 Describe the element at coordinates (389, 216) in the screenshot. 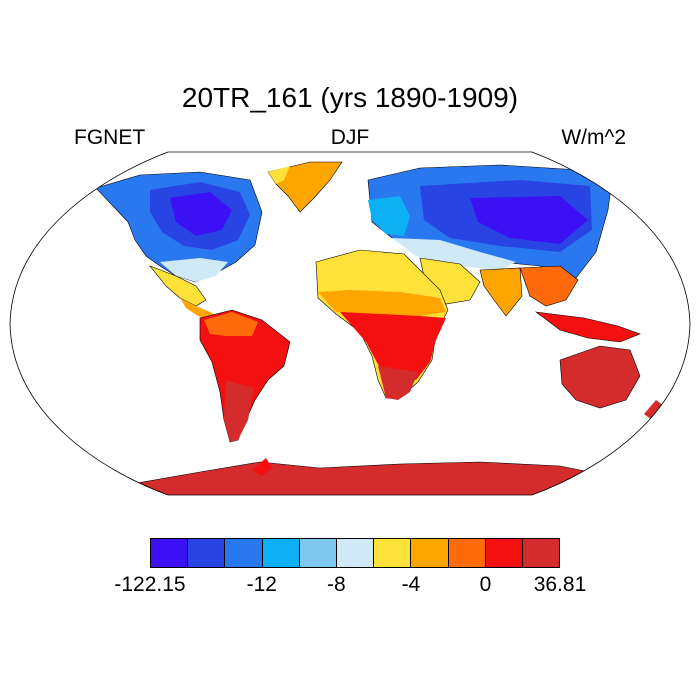

I see `europe-west` at that location.